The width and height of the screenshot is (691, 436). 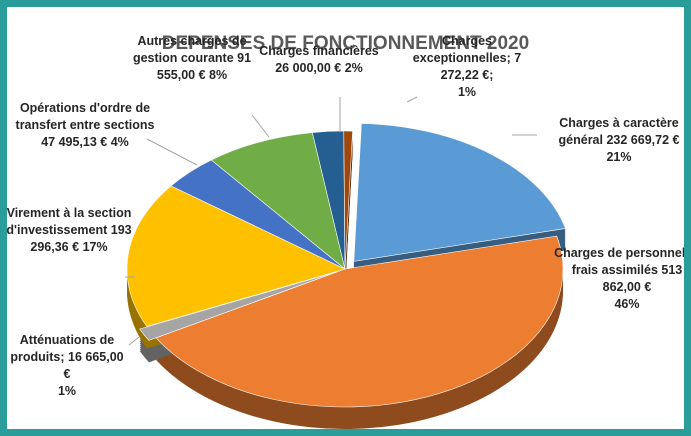 I want to click on category-label: Charges exceptionnelles;, so click(x=461, y=49).